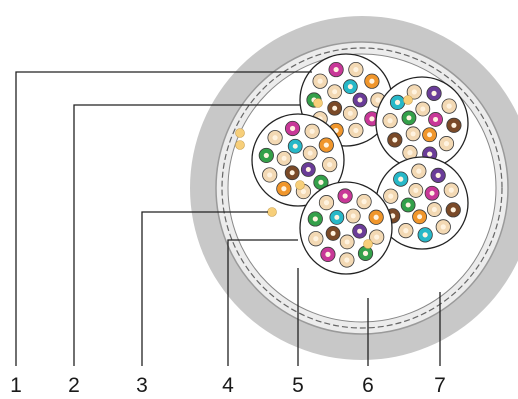 This screenshot has width=518, height=399. I want to click on filler-strands, so click(324, 172).